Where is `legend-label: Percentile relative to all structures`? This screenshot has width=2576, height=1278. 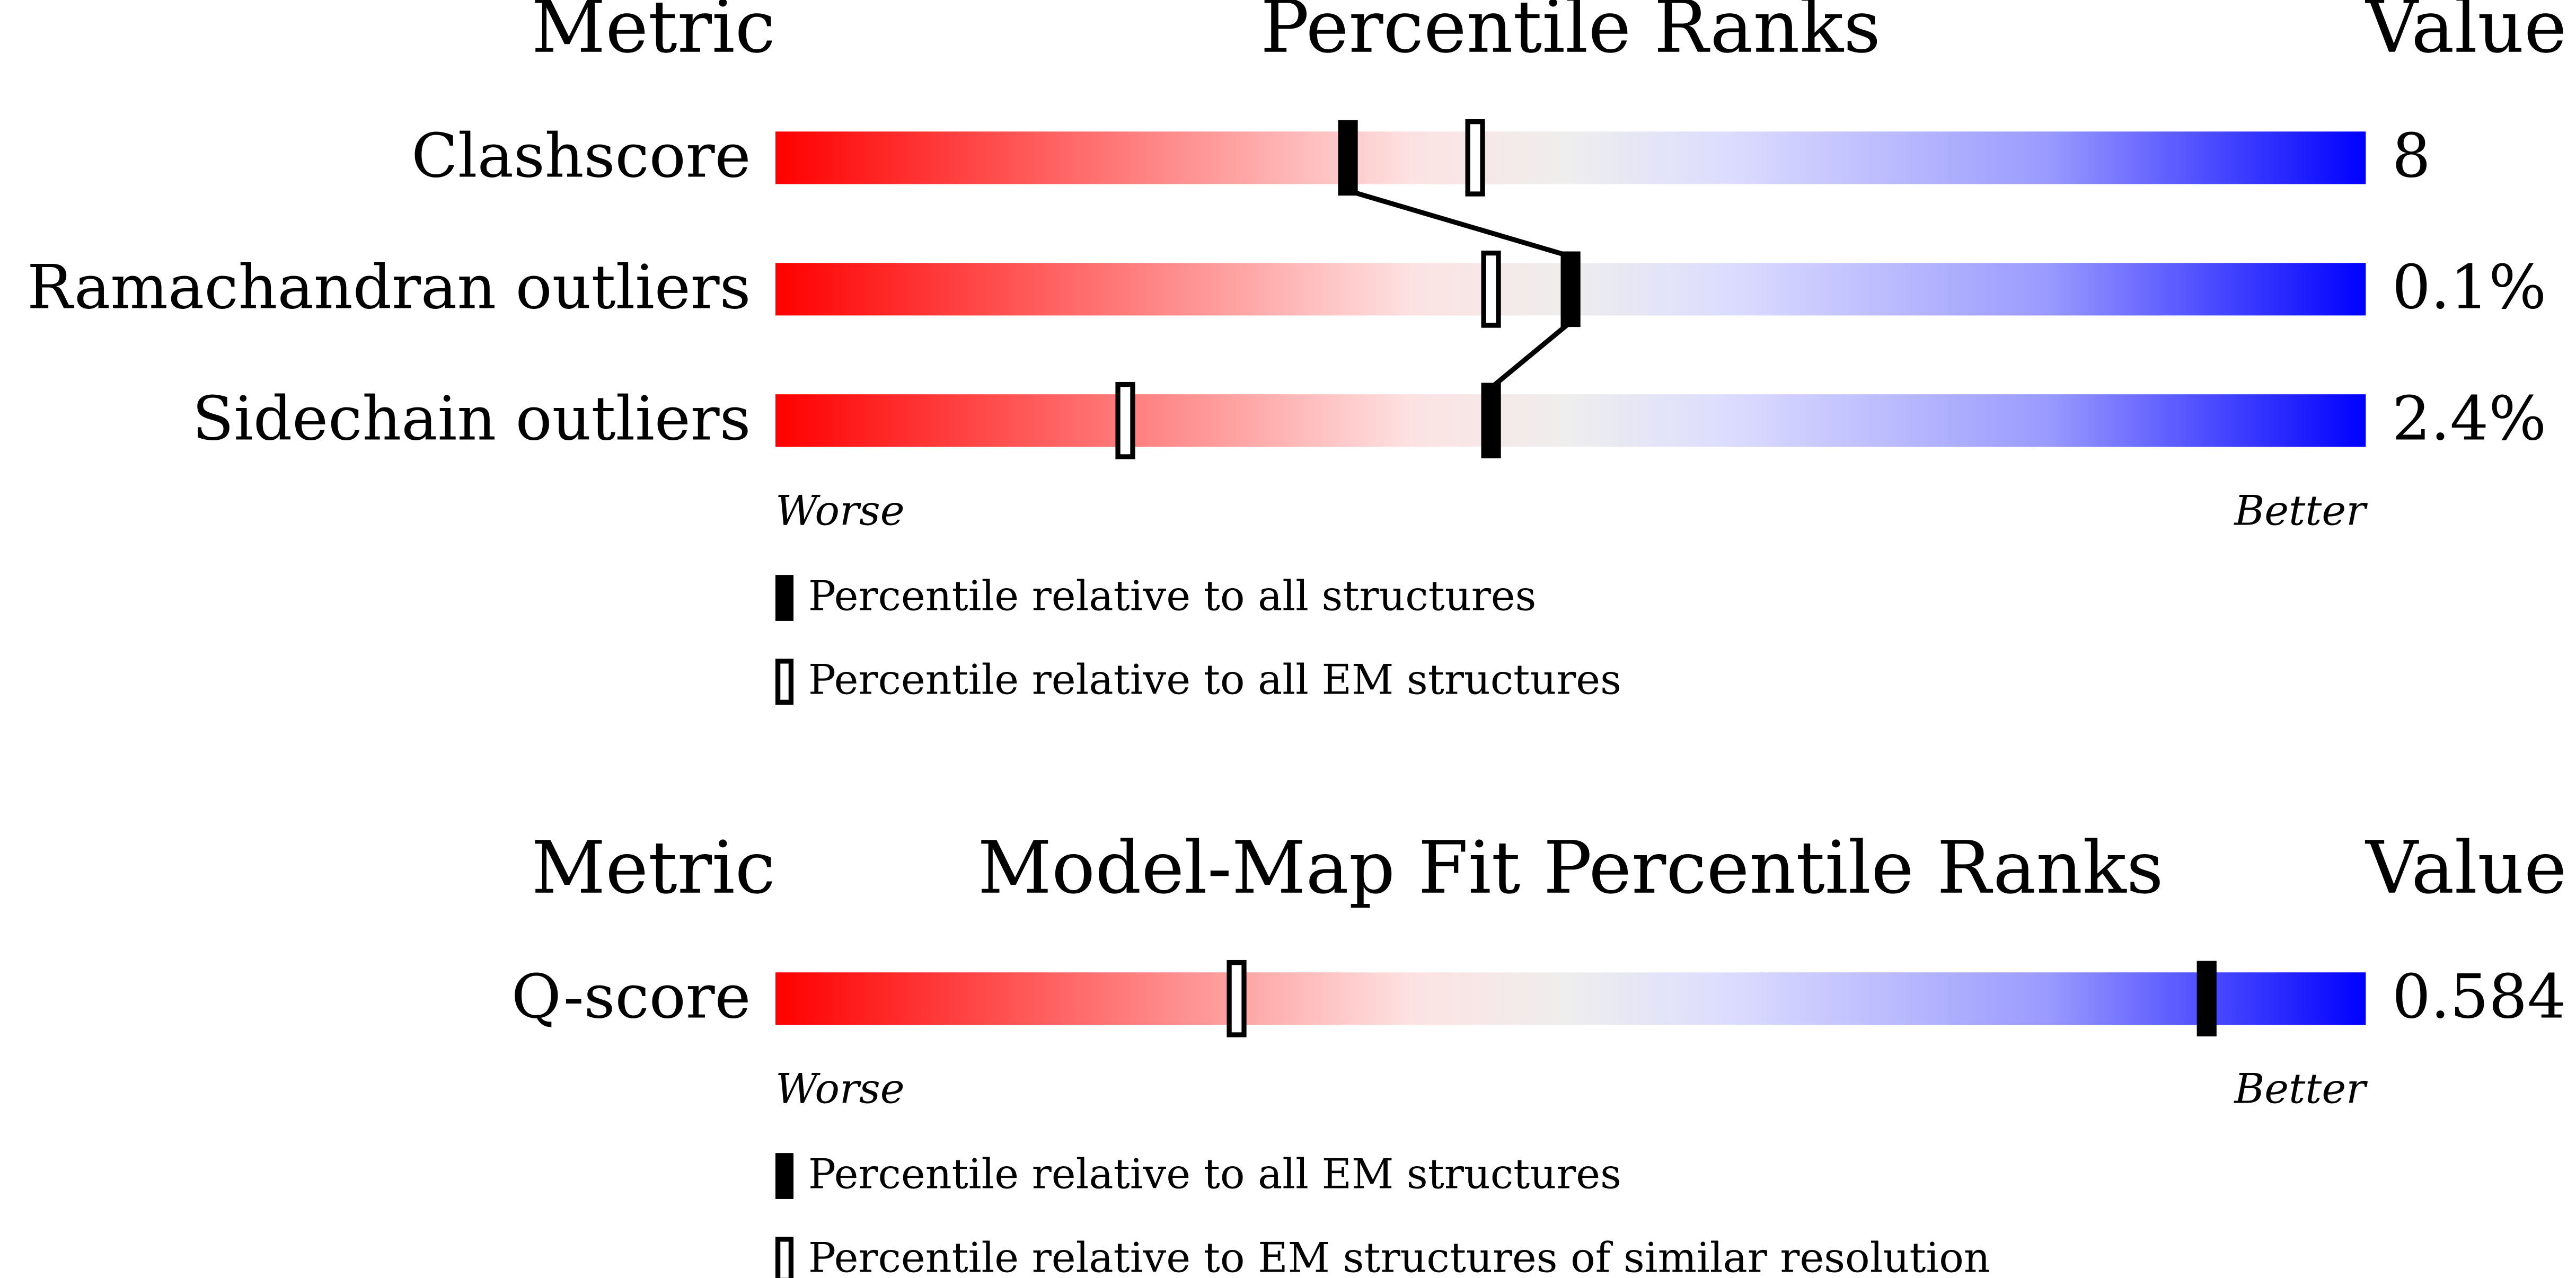 legend-label: Percentile relative to all structures is located at coordinates (1172, 596).